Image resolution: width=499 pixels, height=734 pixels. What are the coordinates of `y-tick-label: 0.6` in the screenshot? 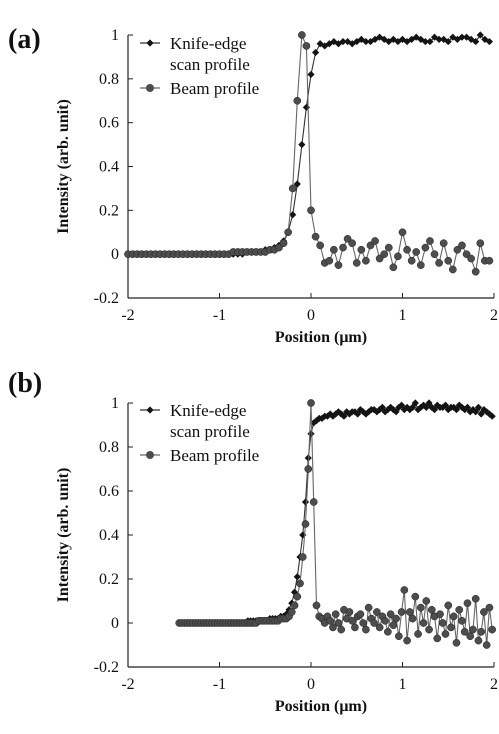 It's located at (109, 491).